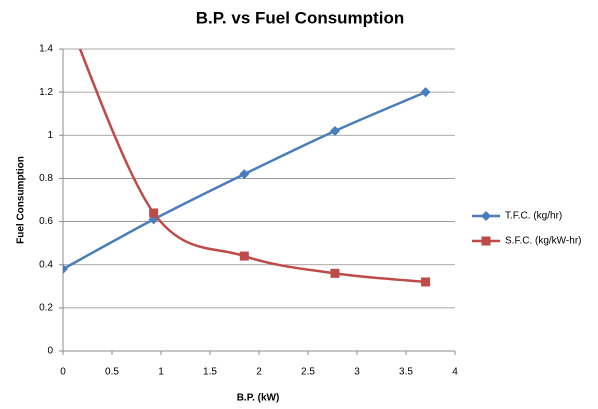  Describe the element at coordinates (46, 49) in the screenshot. I see `y-tick-label: 1.4` at that location.